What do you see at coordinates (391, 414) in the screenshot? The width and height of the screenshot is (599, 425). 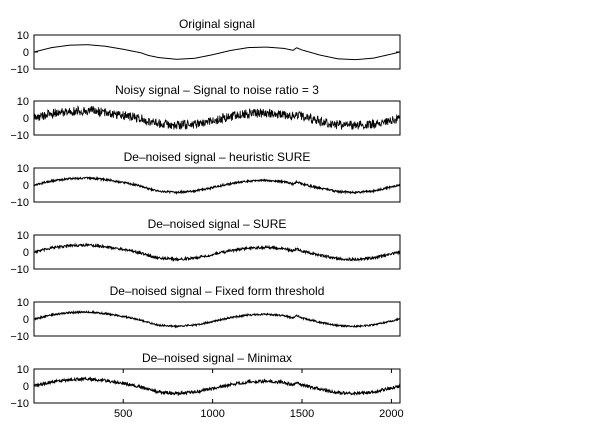 I see `x-tick-label: 2000` at bounding box center [391, 414].